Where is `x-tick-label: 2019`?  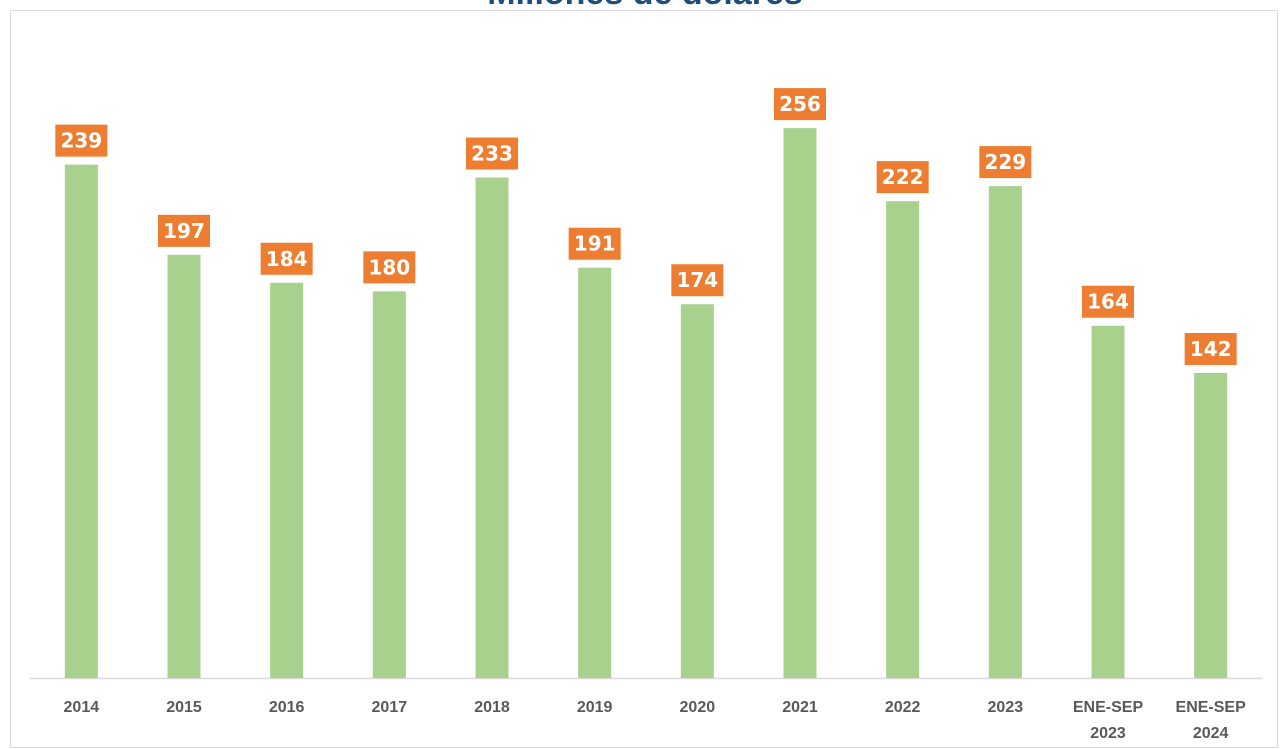
x-tick-label: 2019 is located at coordinates (595, 707).